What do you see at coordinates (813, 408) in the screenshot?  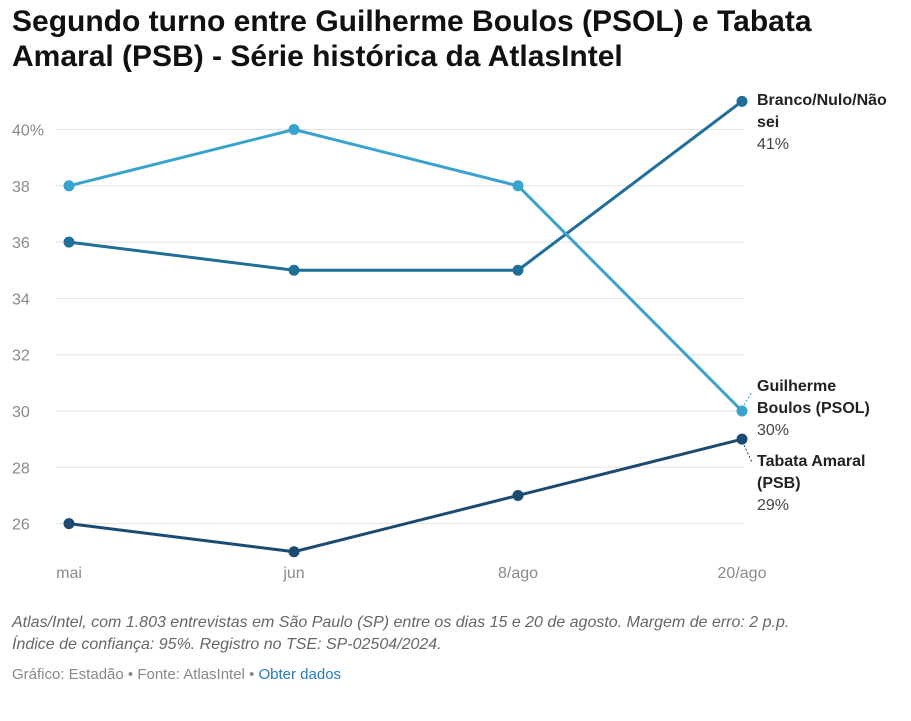 I see `series-label: Boulos (PSOL)` at bounding box center [813, 408].